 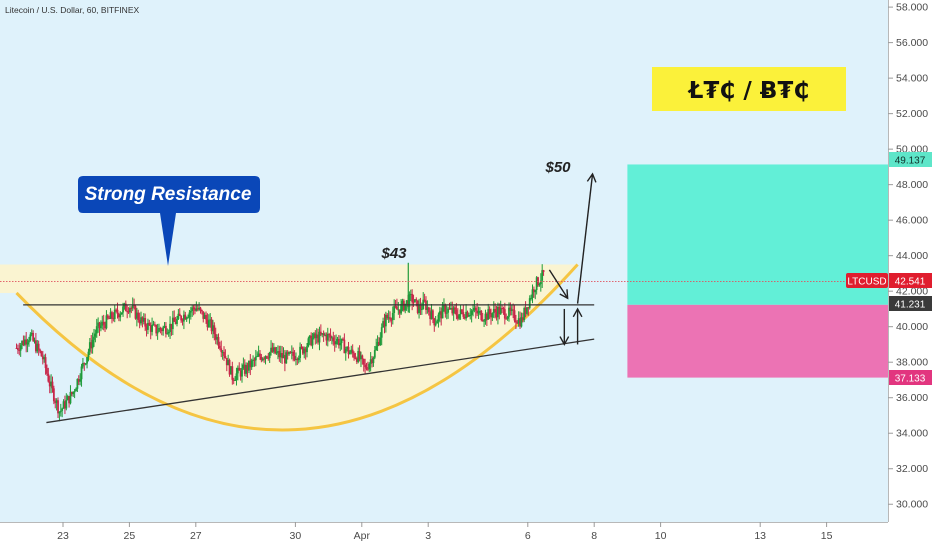 I want to click on entry-price-badge, so click(x=910, y=303).